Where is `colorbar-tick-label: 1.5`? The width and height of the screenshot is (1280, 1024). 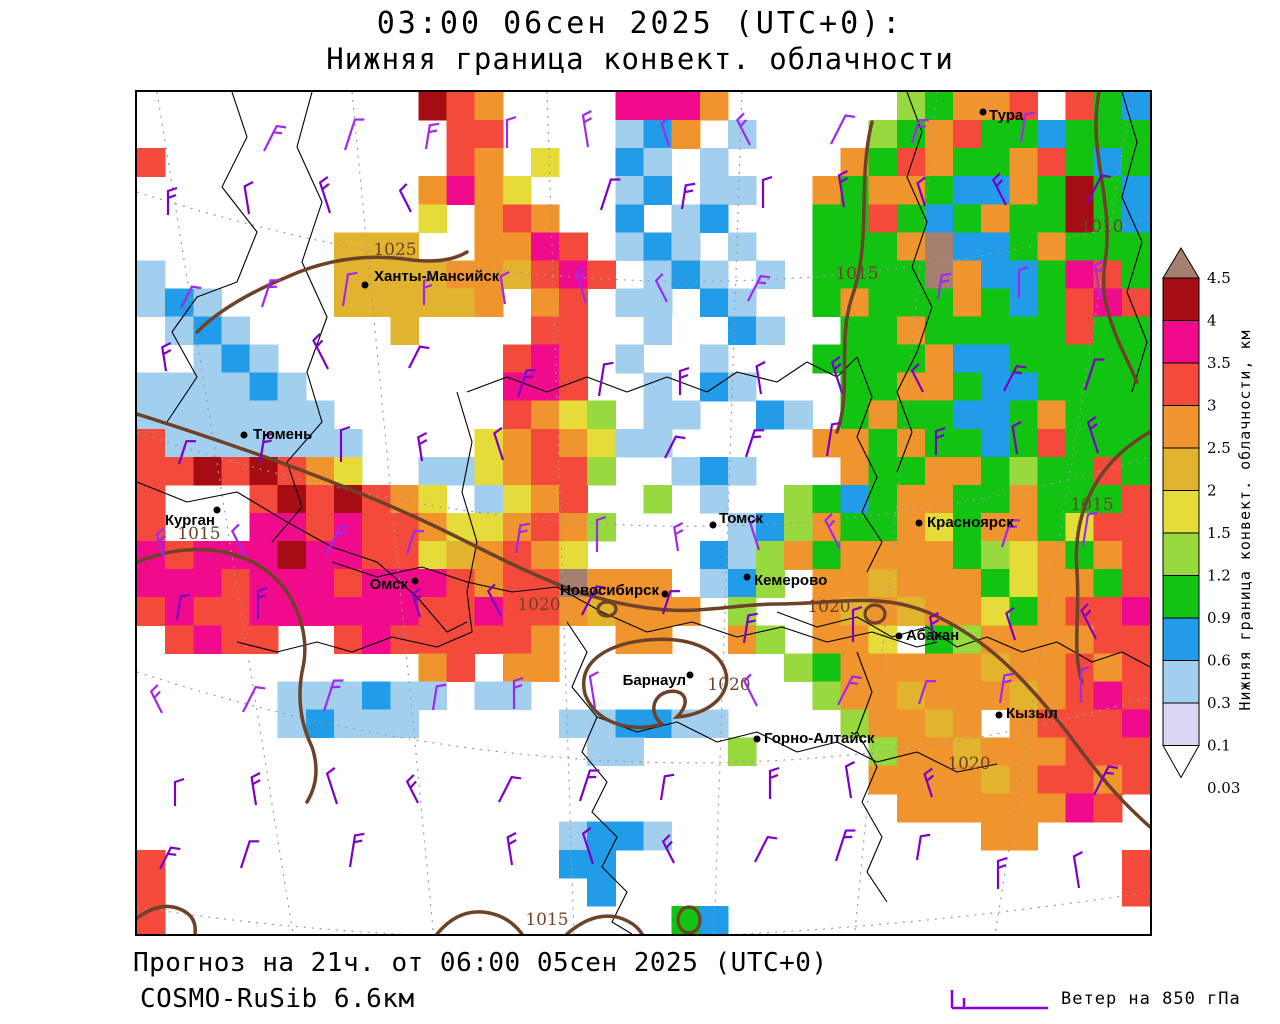
colorbar-tick-label: 1.5 is located at coordinates (1219, 533).